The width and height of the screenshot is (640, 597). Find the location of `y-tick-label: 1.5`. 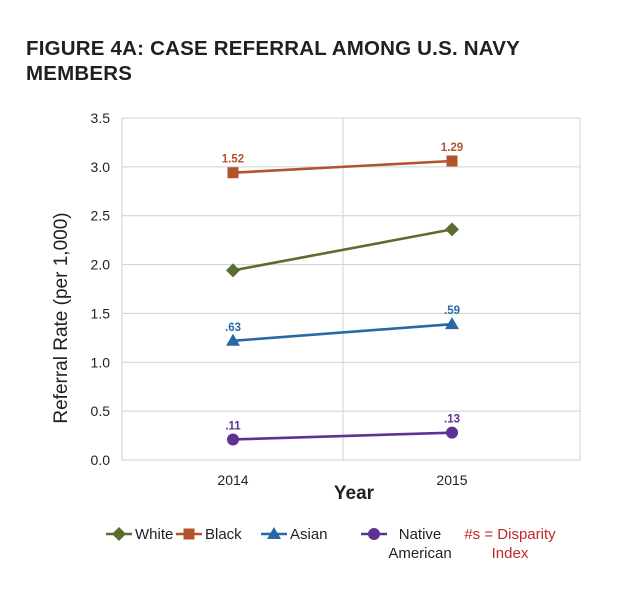

y-tick-label: 1.5 is located at coordinates (101, 313).